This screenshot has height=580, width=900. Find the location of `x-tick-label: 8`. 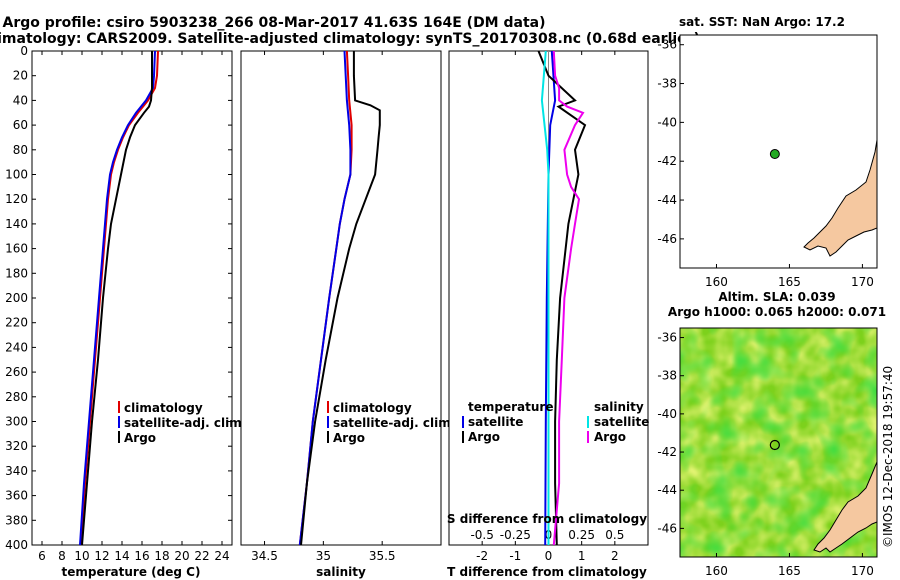

x-tick-label: 8 is located at coordinates (62, 556).